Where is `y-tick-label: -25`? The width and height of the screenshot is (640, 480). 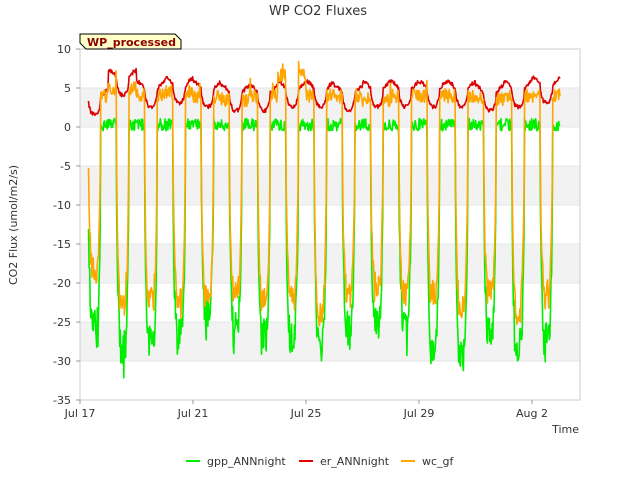 y-tick-label: -25 is located at coordinates (62, 322).